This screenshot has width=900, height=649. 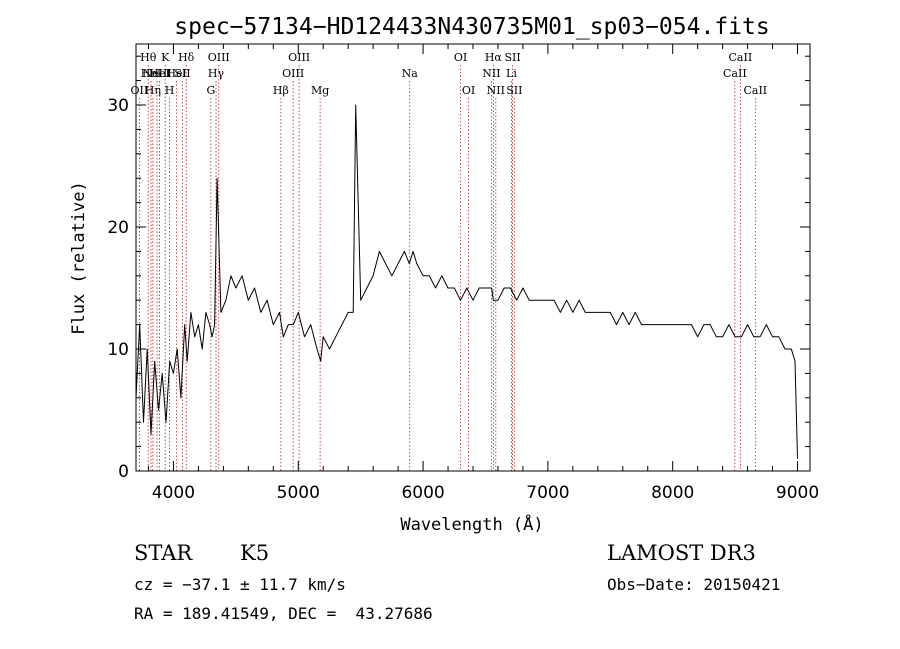 What do you see at coordinates (240, 584) in the screenshot?
I see `redshift-value: cz = −37.1 ± 11.7 km/s` at bounding box center [240, 584].